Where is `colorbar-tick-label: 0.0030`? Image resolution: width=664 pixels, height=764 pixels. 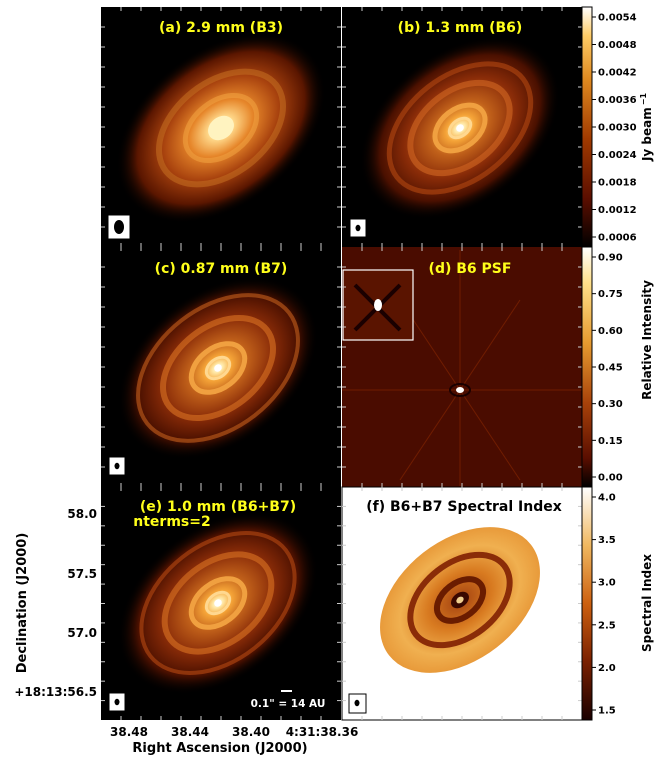
colorbar-tick-label: 0.0030 is located at coordinates (617, 128).